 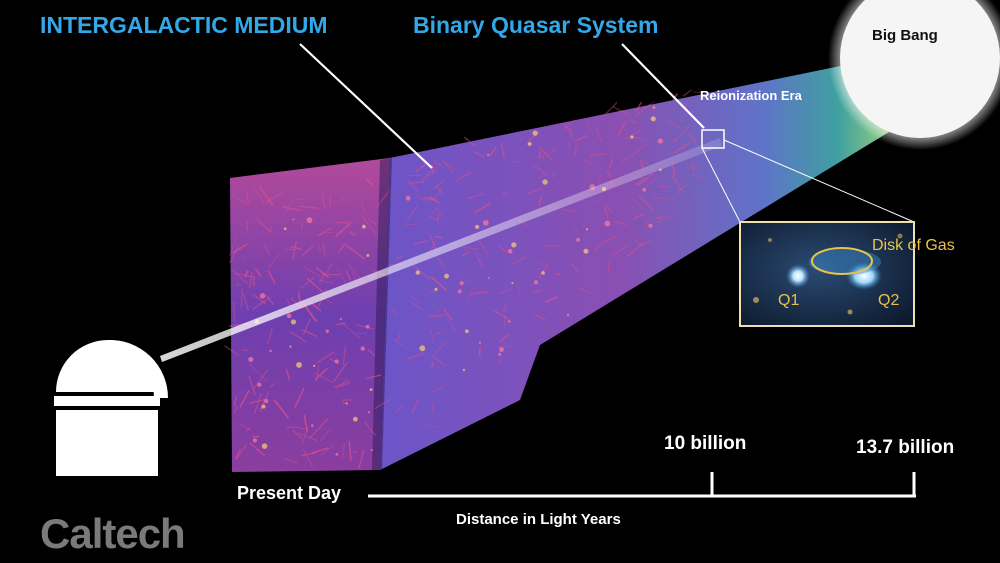 I want to click on present-day-label: Present Day, so click(x=289, y=493).